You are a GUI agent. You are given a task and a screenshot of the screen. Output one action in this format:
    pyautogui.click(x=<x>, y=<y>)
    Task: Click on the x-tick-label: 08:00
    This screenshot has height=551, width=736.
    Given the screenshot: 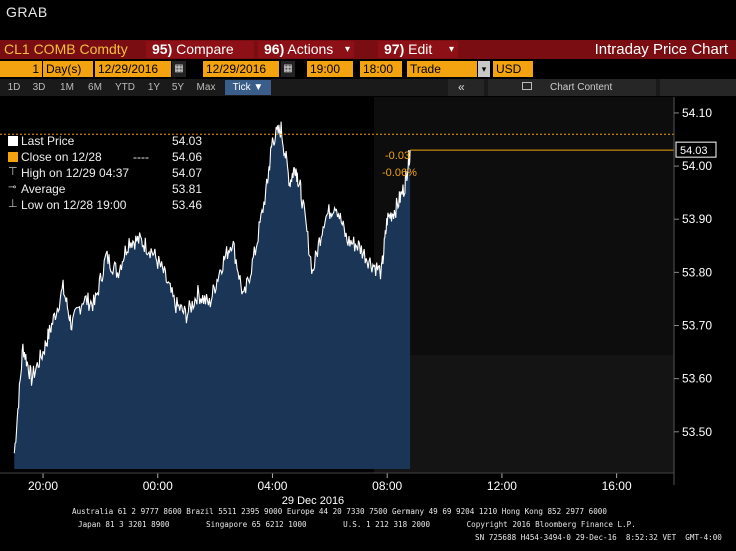 What is the action you would take?
    pyautogui.click(x=387, y=486)
    